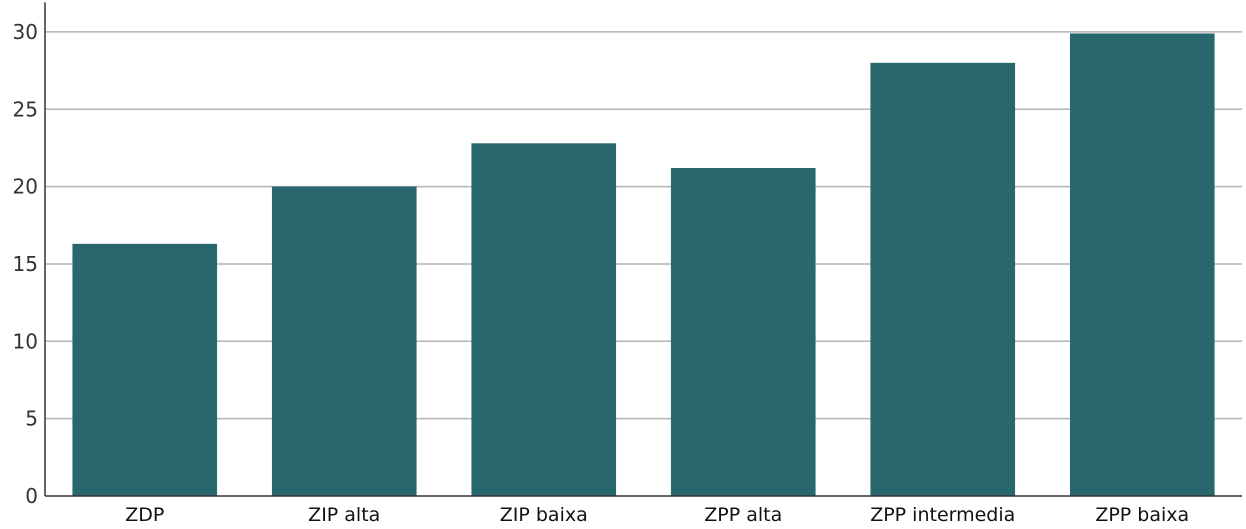  What do you see at coordinates (743, 332) in the screenshot?
I see `bar-zpp-alta` at bounding box center [743, 332].